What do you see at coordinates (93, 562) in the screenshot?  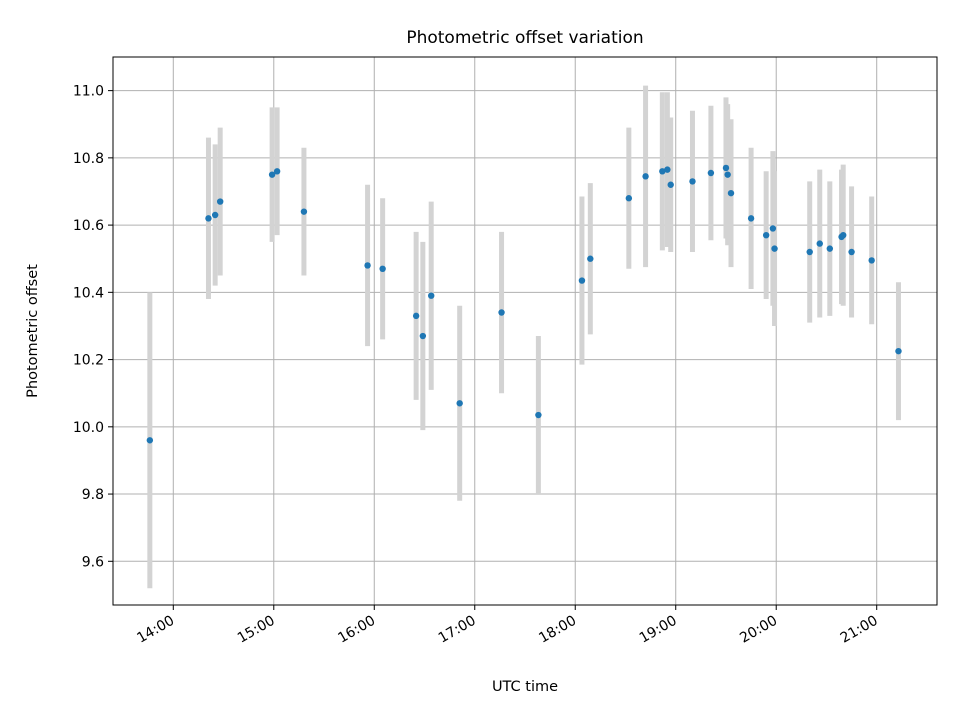 I see `y-tick-label: 9.6` at bounding box center [93, 562].